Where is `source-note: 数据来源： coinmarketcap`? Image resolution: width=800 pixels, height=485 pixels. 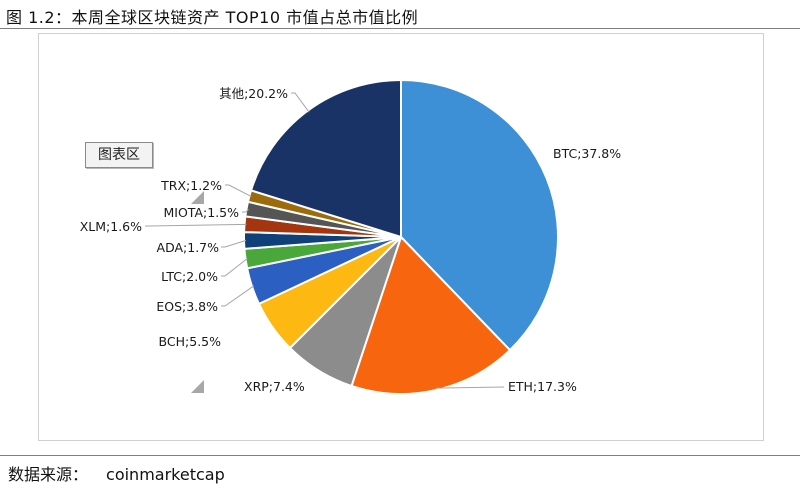 source-note: 数据来源： coinmarketcap is located at coordinates (116, 473).